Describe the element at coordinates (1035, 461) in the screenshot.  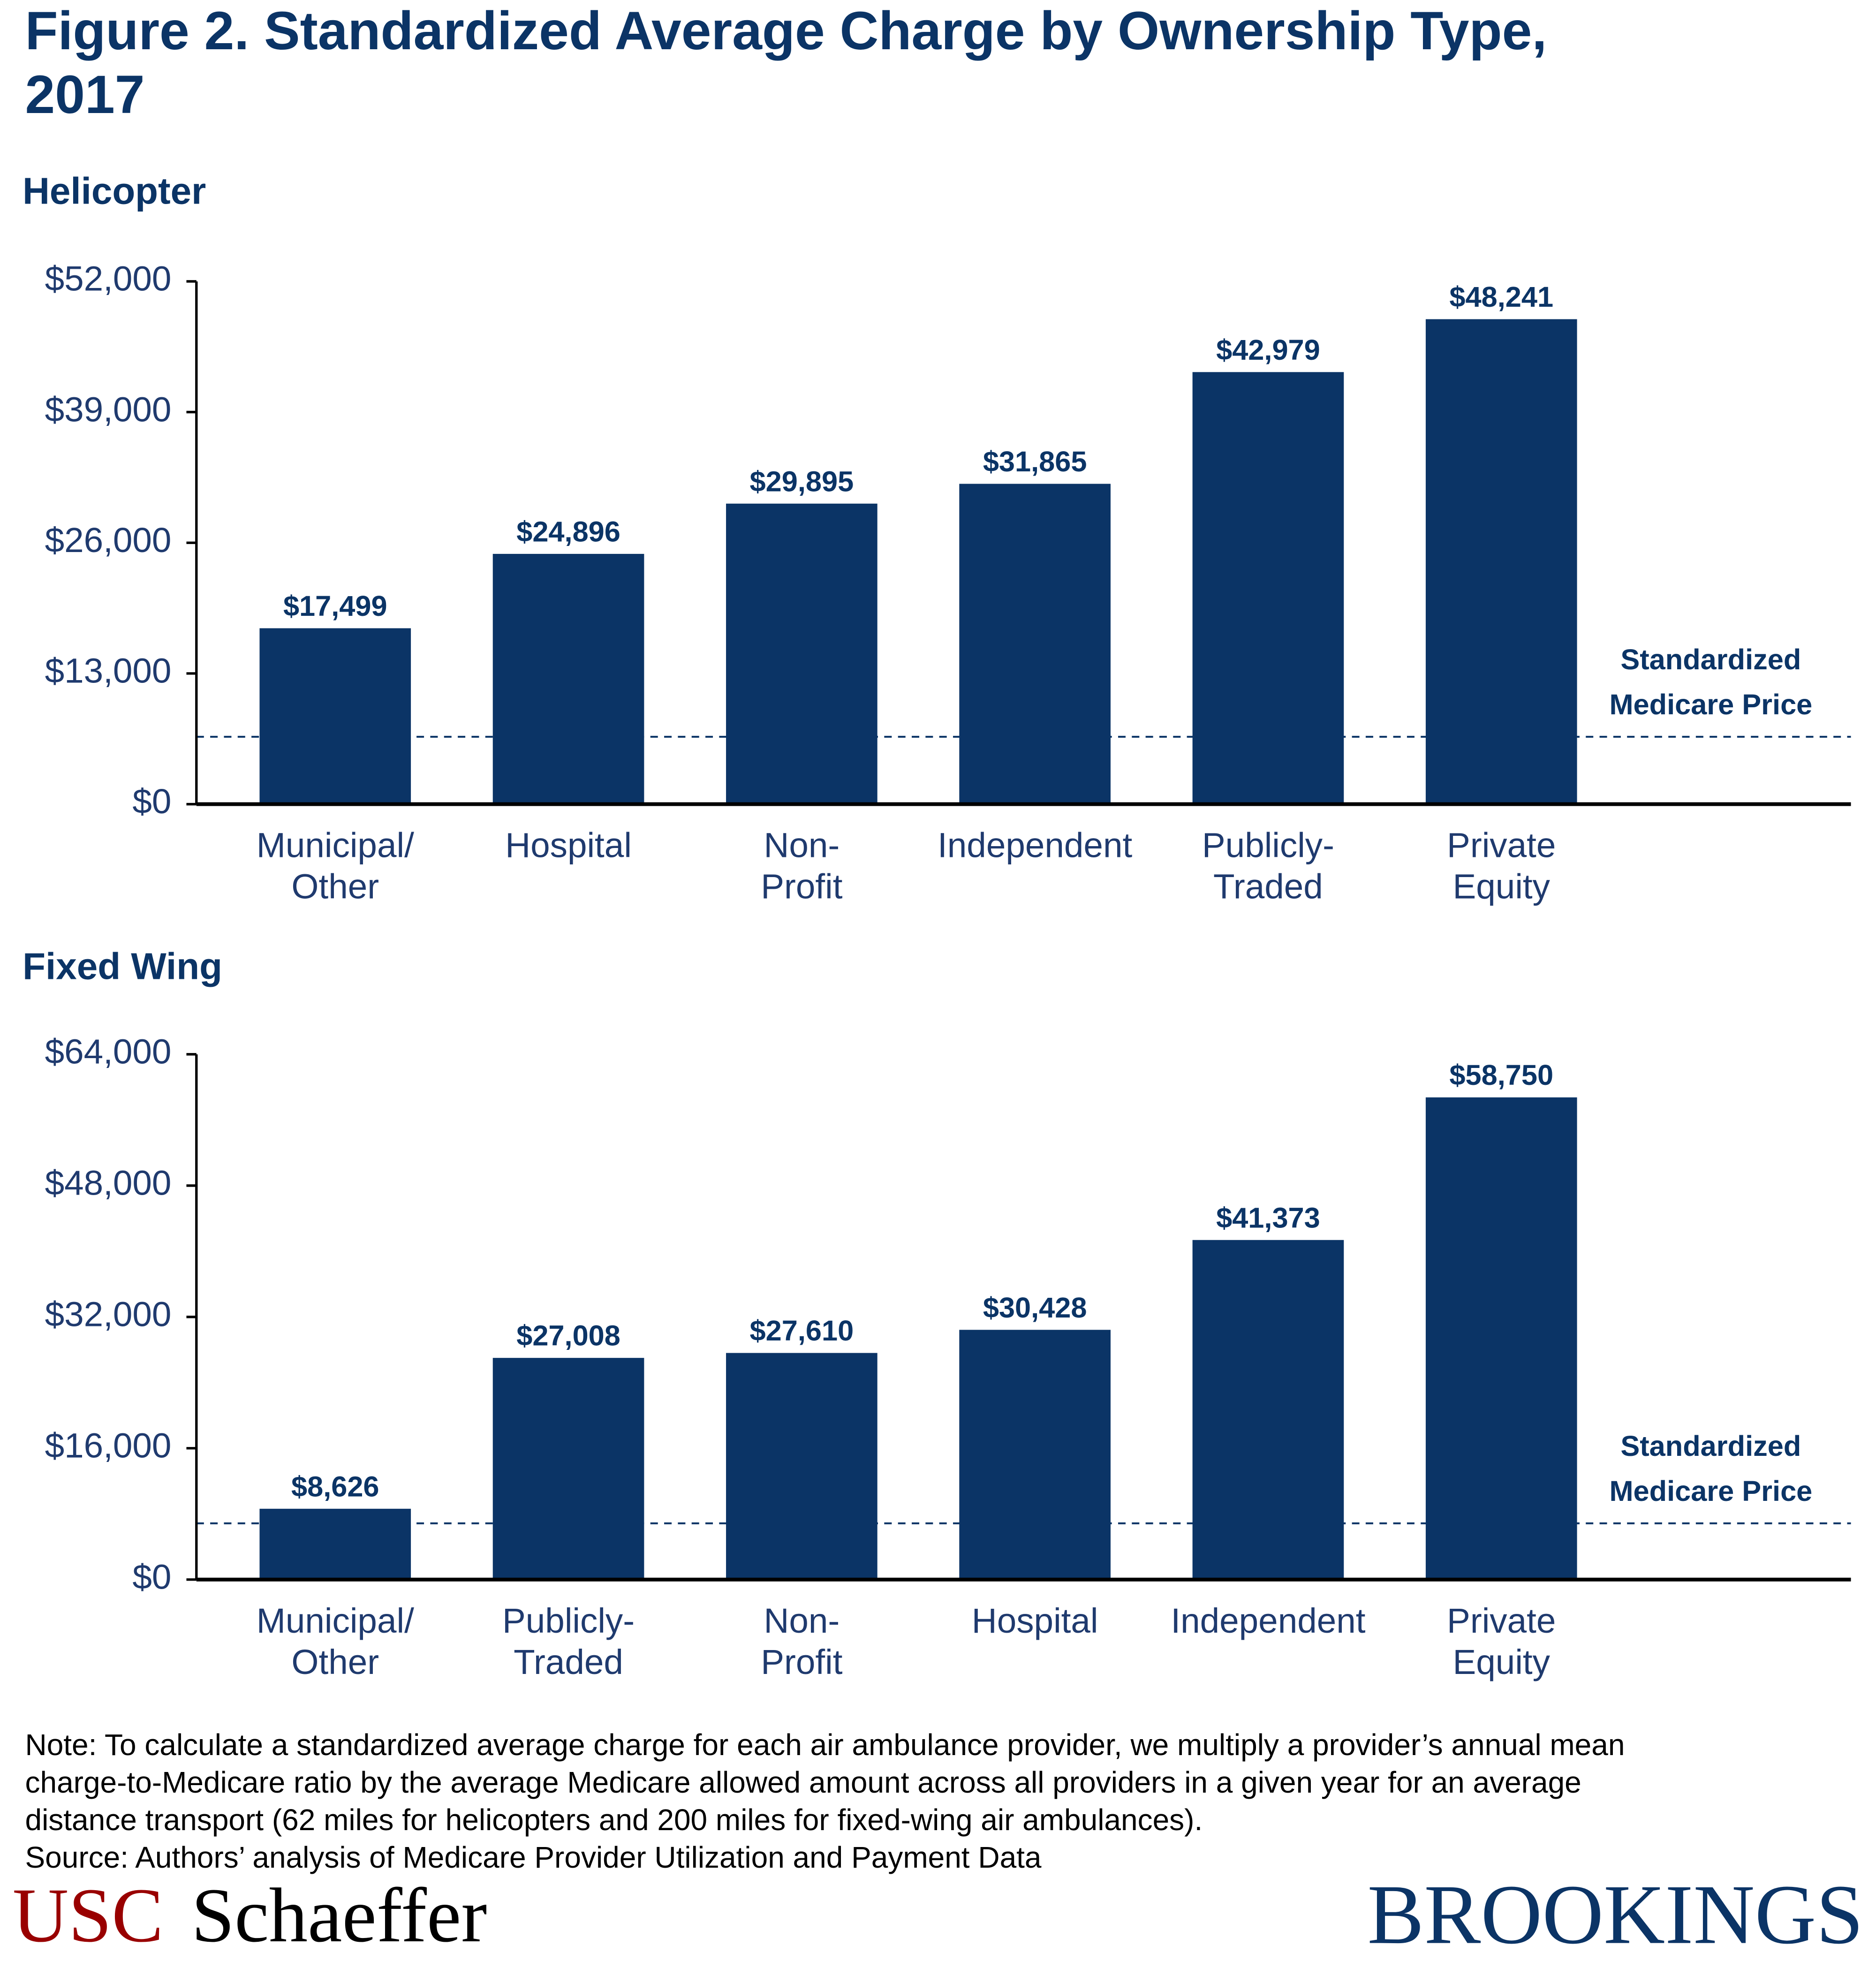
I see `value-label: $31,865` at that location.